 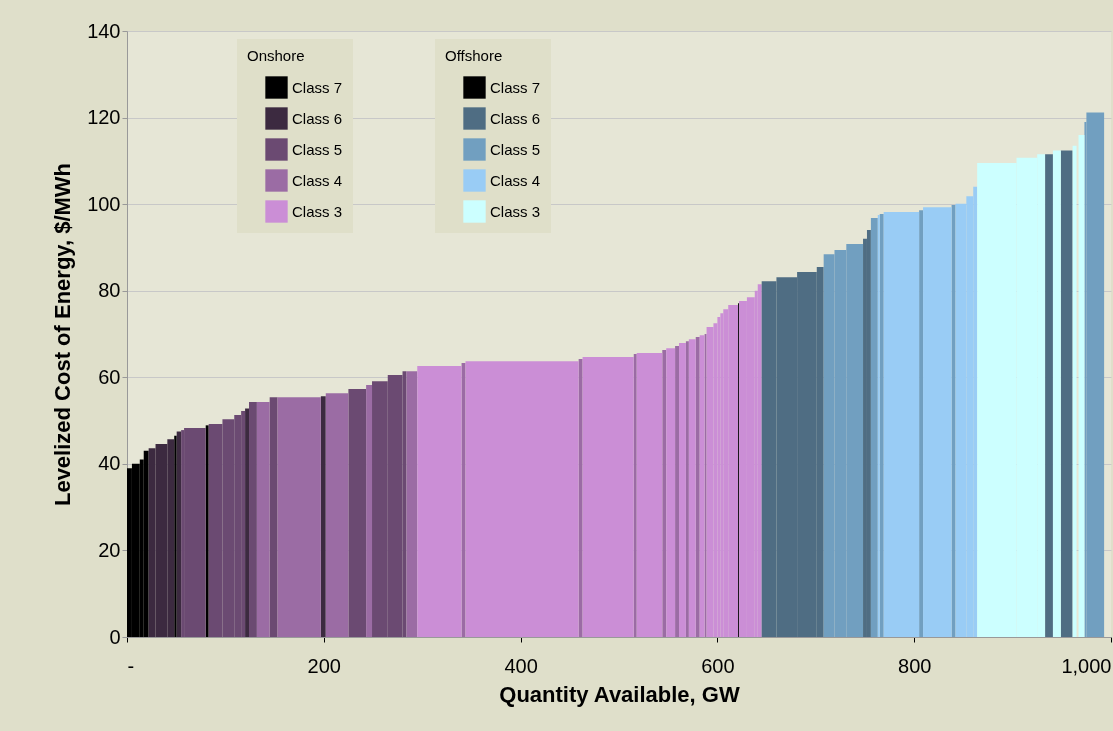 I want to click on x-tick-label: 600, so click(x=718, y=665).